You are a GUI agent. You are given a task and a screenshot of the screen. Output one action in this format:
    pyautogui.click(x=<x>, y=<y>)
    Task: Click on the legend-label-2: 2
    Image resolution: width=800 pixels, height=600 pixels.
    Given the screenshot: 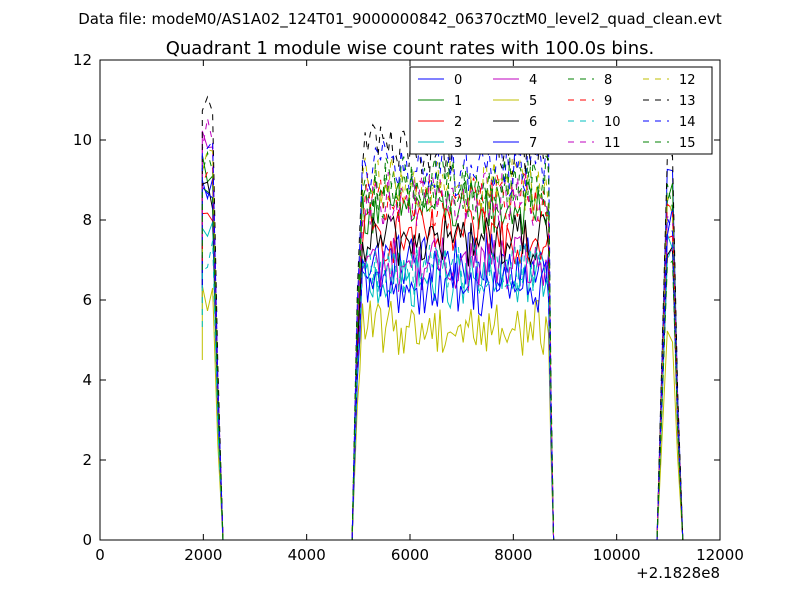 What is the action you would take?
    pyautogui.click(x=458, y=122)
    